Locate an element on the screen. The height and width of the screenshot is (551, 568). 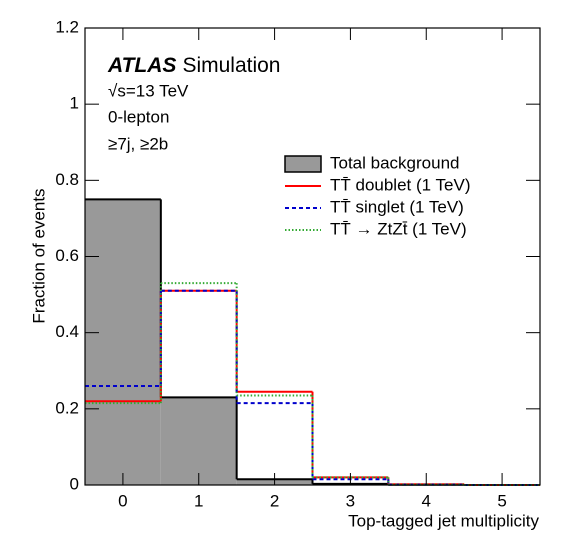
annotation: 0-lepton is located at coordinates (138, 116).